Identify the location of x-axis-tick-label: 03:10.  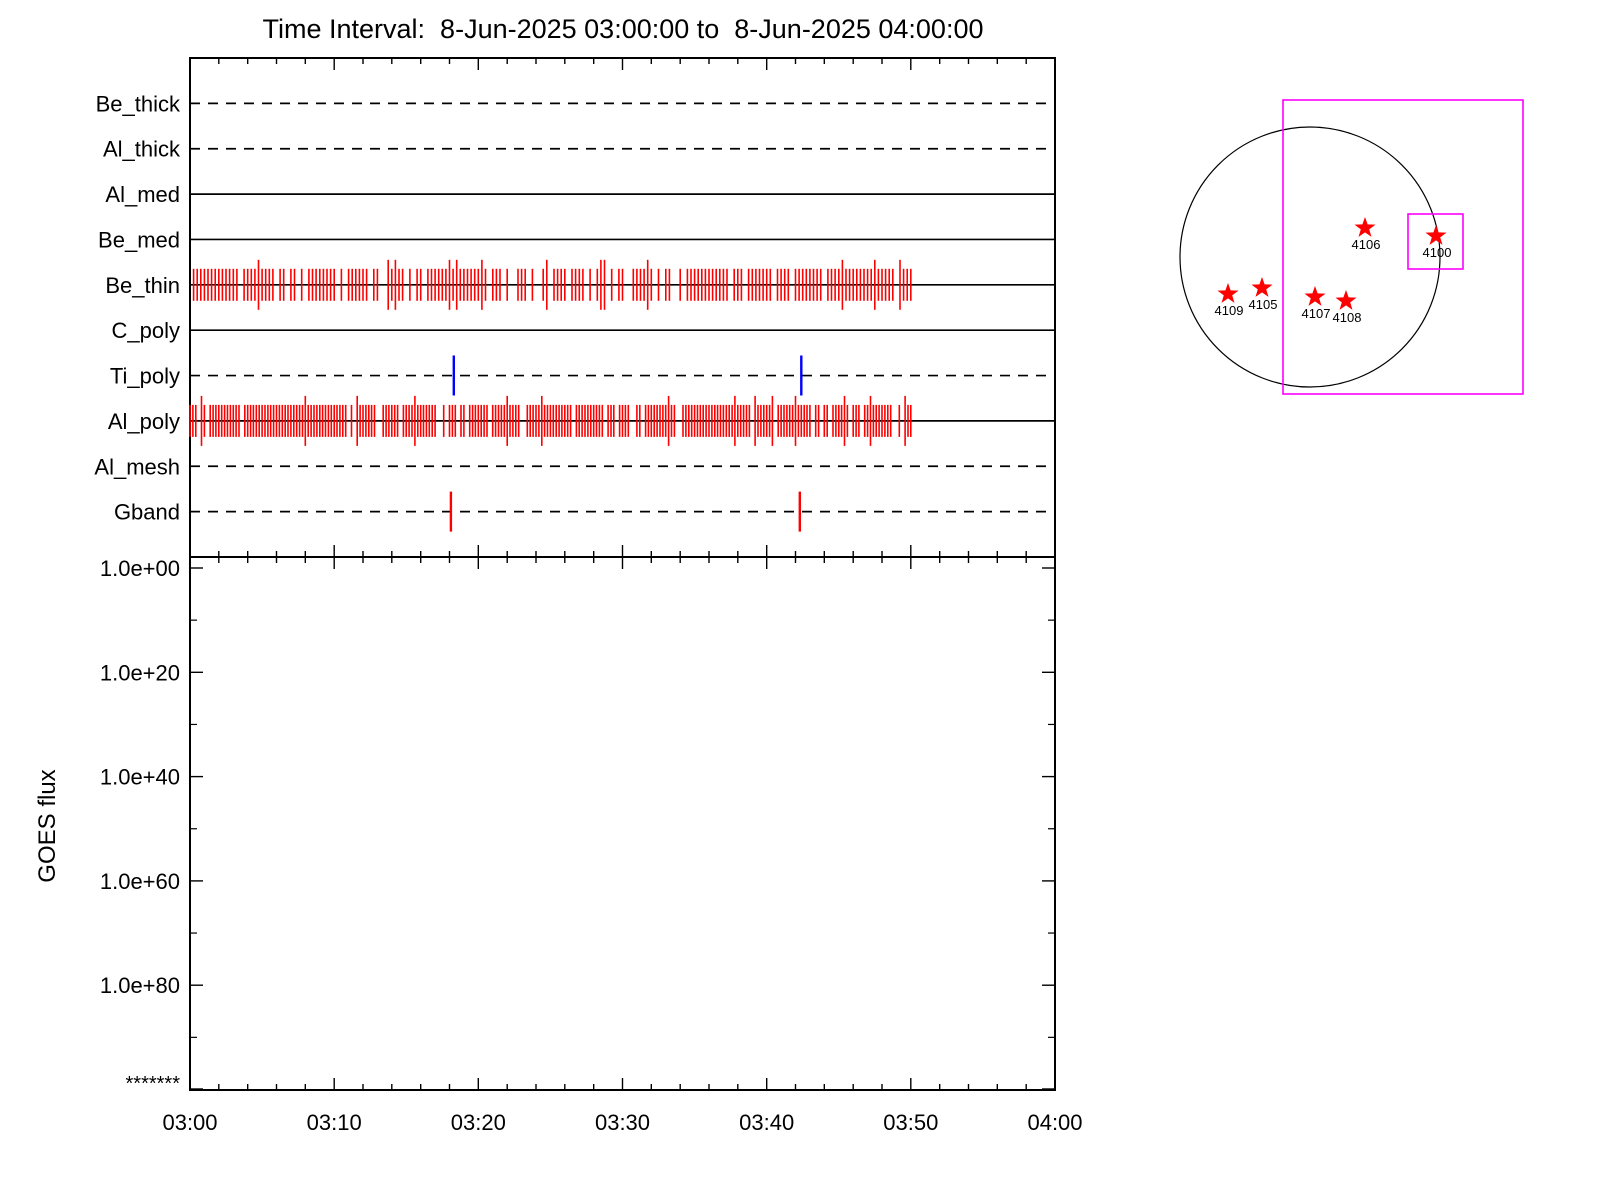
(334, 1122).